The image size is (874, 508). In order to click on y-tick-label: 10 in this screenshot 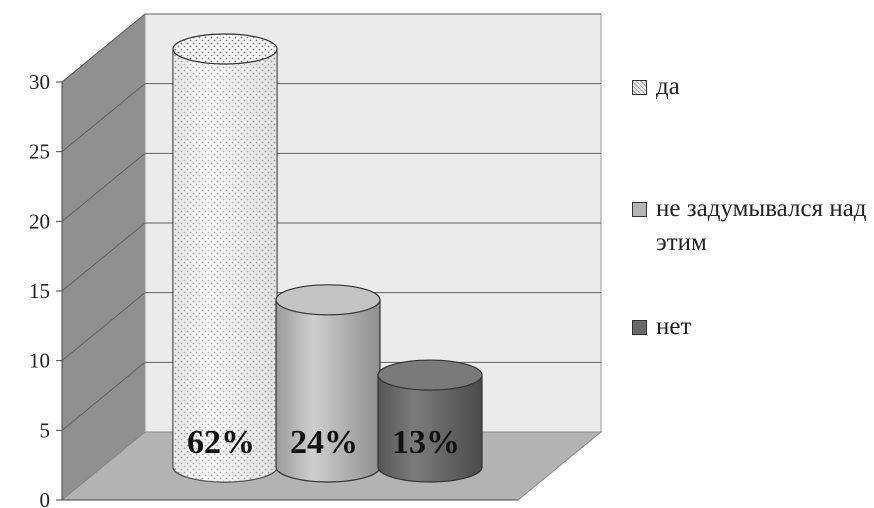, I will do `click(39, 361)`.